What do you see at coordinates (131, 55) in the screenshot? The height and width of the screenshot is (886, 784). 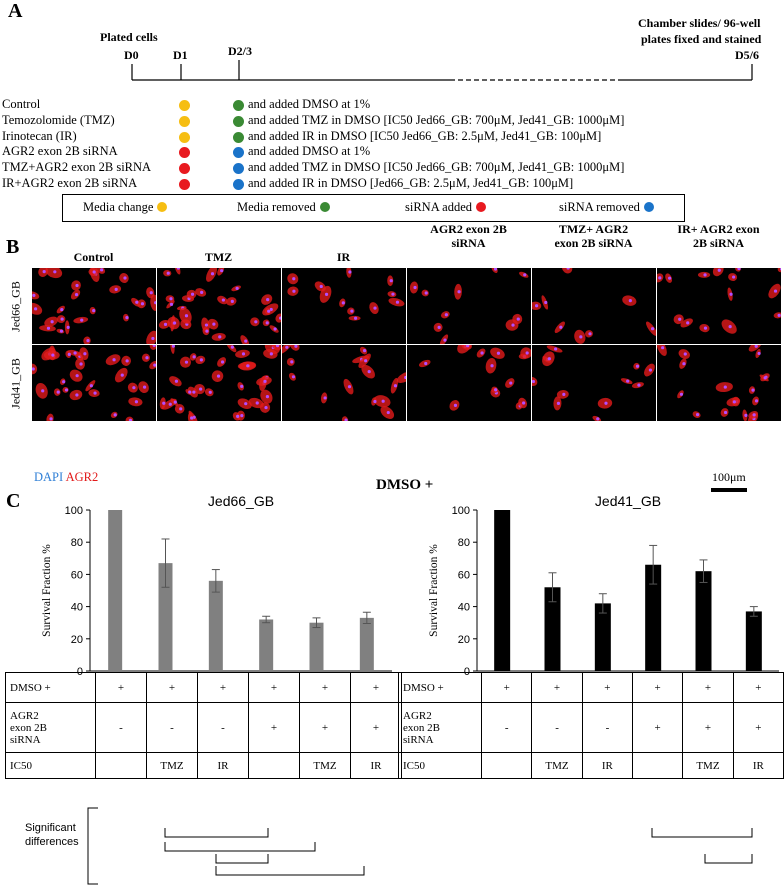 I see `d0-label: D0` at bounding box center [131, 55].